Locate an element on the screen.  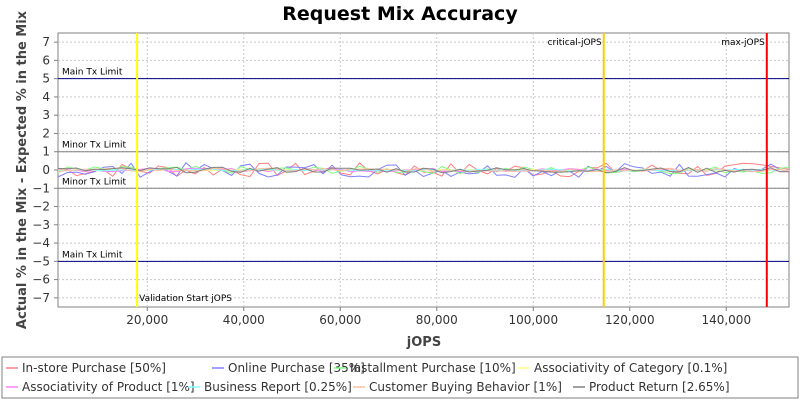
y-tick-label: 1 is located at coordinates (46, 152).